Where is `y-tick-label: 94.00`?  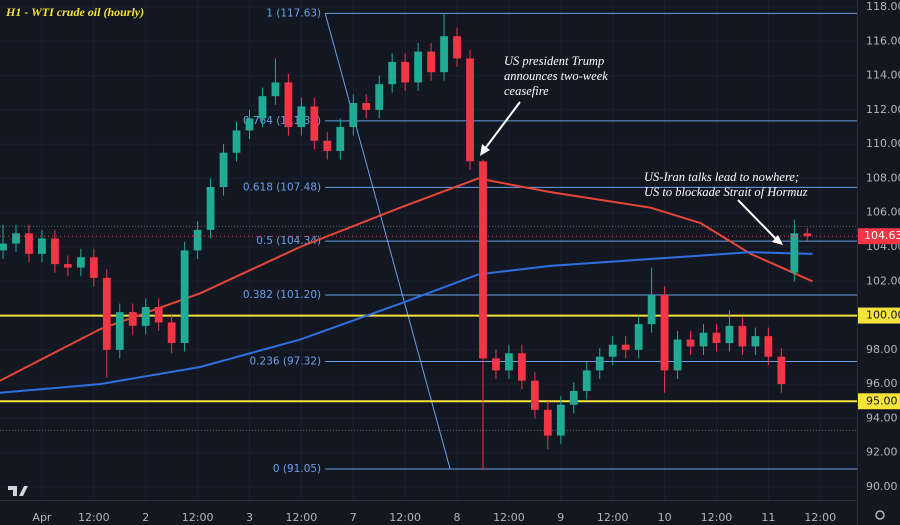
y-tick-label: 94.00 is located at coordinates (882, 417).